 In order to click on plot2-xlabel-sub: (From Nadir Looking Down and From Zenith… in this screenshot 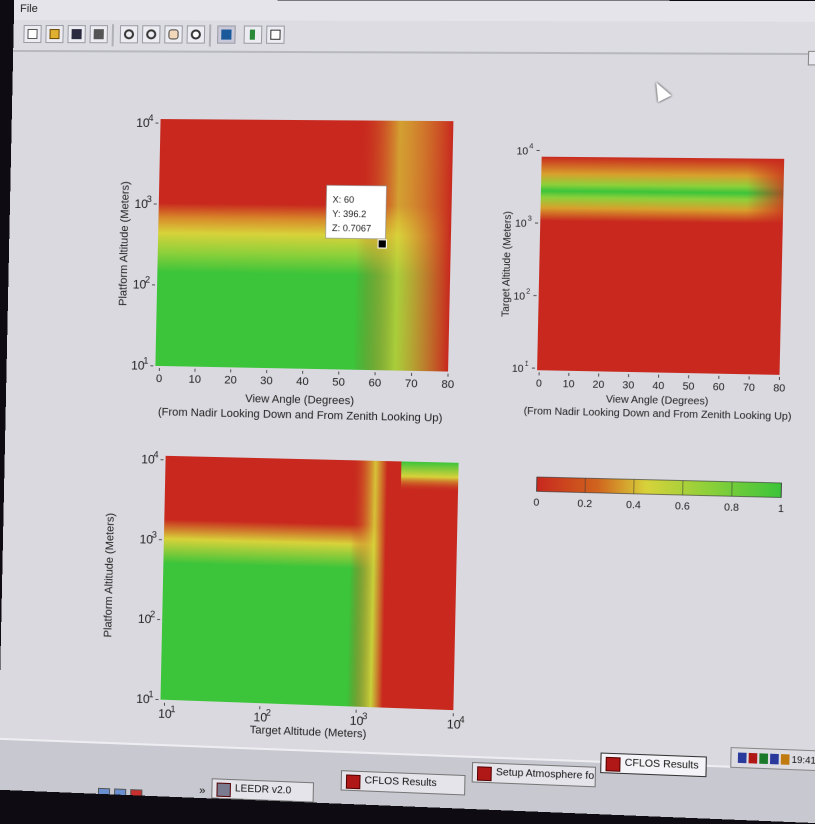, I will do `click(658, 414)`.